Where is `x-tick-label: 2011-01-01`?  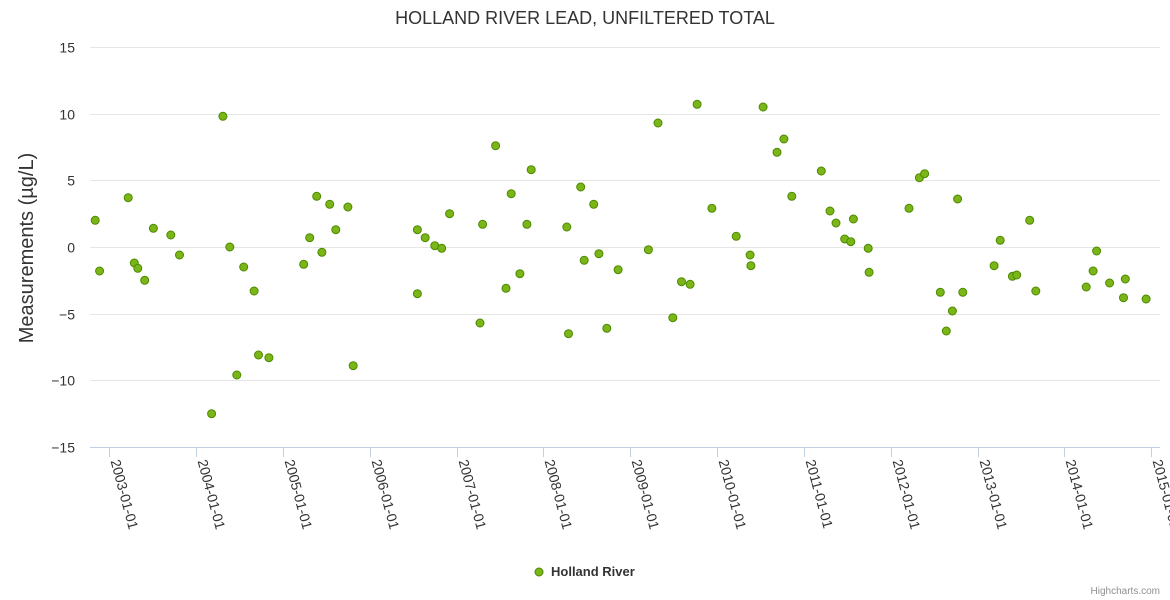 x-tick-label: 2011-01-01 is located at coordinates (820, 494).